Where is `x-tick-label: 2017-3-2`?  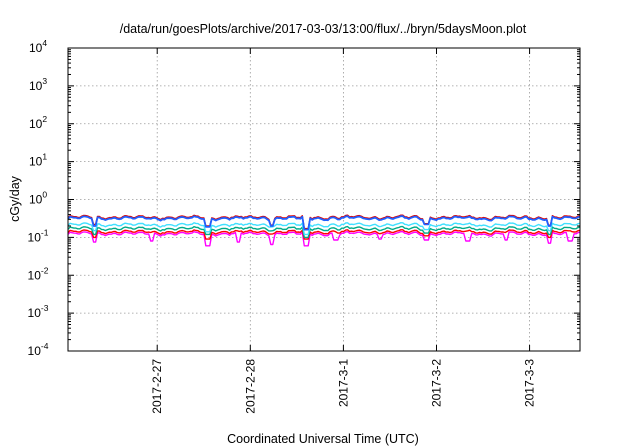
x-tick-label: 2017-3-2 is located at coordinates (436, 383).